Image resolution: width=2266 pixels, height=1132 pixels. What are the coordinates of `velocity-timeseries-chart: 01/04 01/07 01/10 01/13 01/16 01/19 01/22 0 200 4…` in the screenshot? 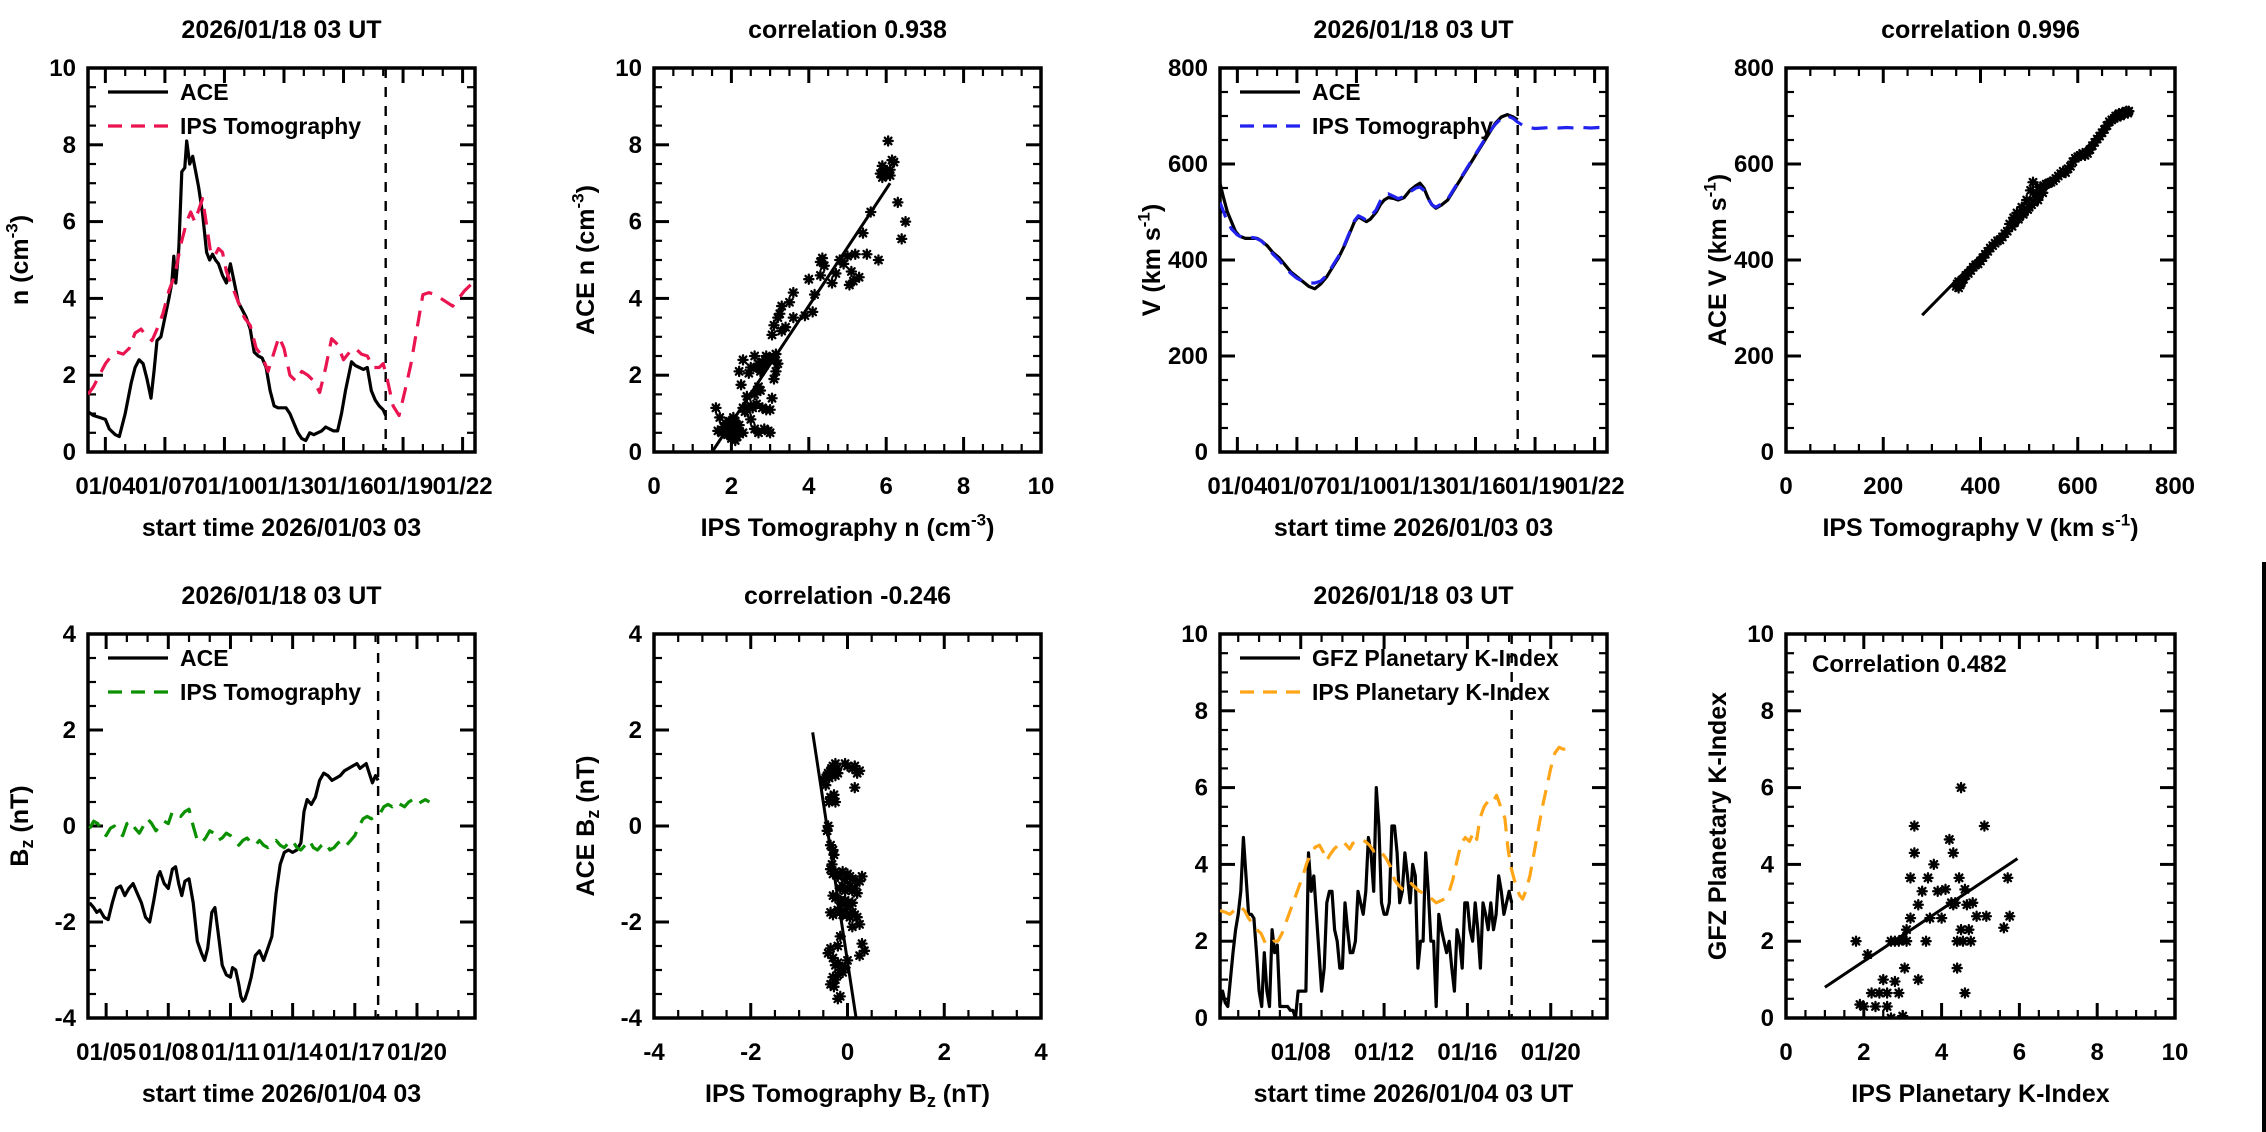 It's located at (1380, 279).